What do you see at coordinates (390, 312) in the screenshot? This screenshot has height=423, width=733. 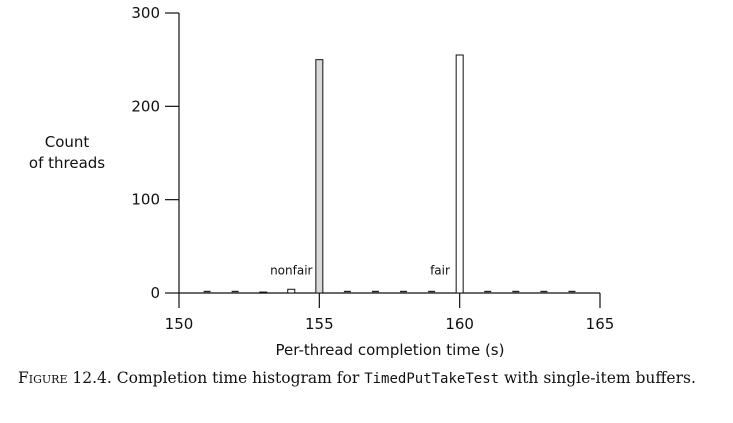 I see `x-axis: 150 155 160 165` at bounding box center [390, 312].